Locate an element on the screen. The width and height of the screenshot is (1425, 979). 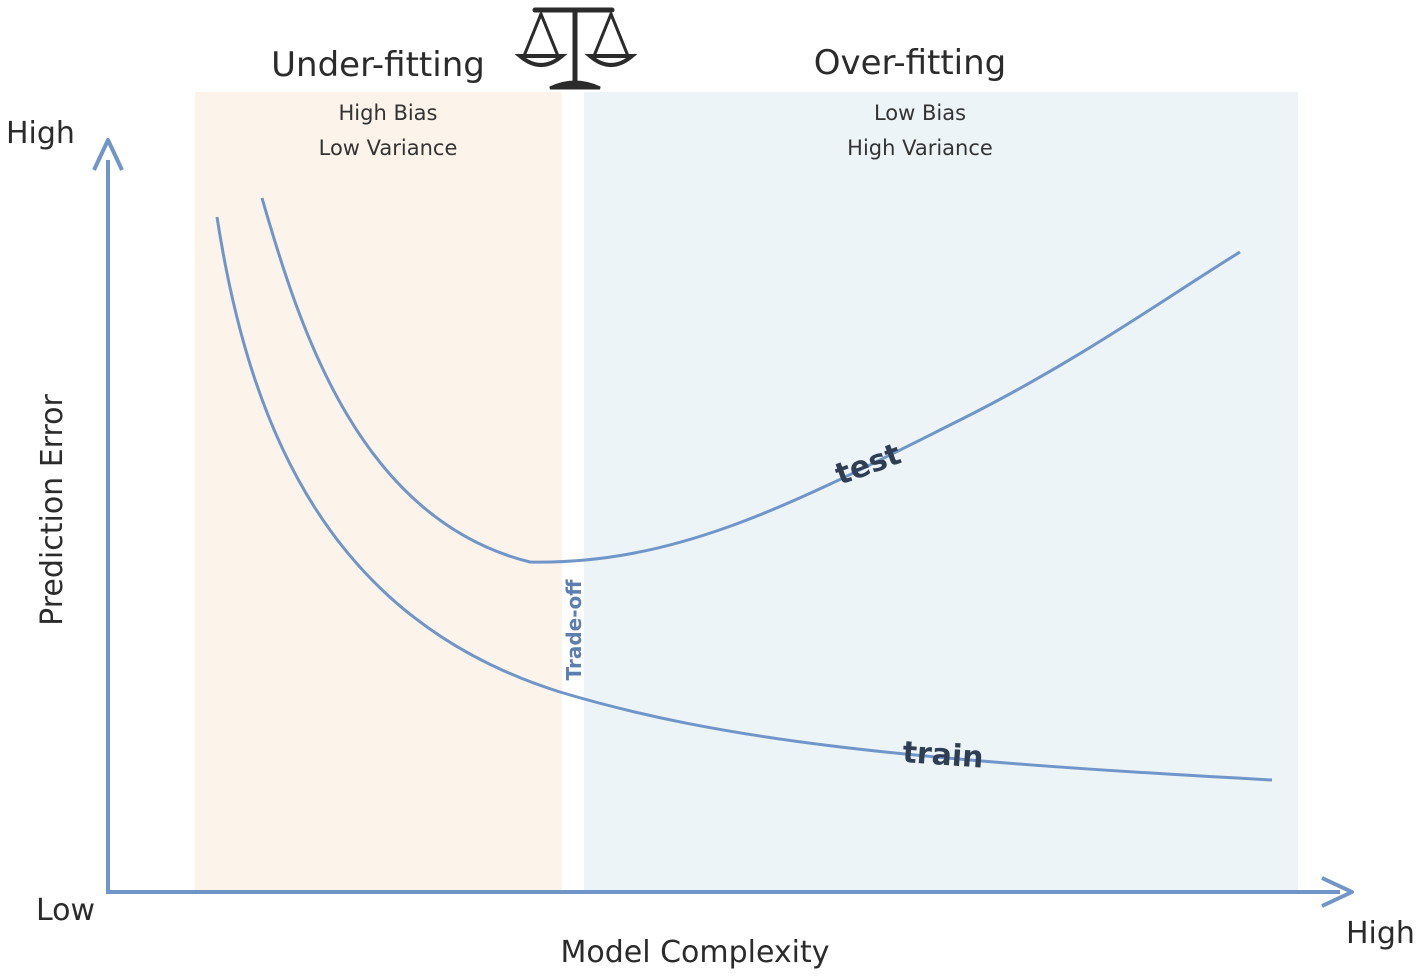
y-axis-title: Prediction Error is located at coordinates (52, 509).